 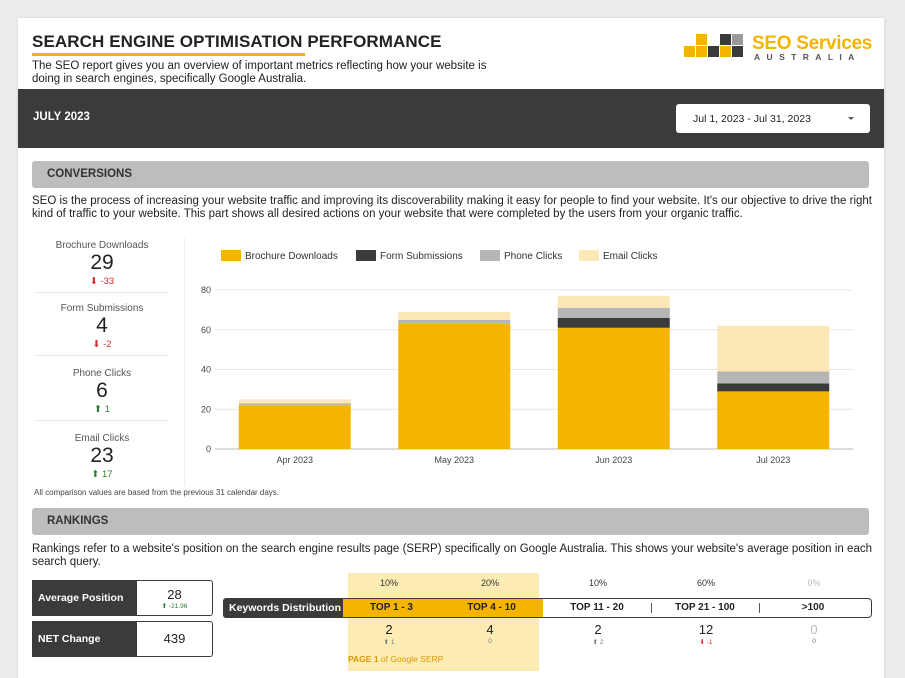 What do you see at coordinates (630, 256) in the screenshot?
I see `legend-label: Email Clicks` at bounding box center [630, 256].